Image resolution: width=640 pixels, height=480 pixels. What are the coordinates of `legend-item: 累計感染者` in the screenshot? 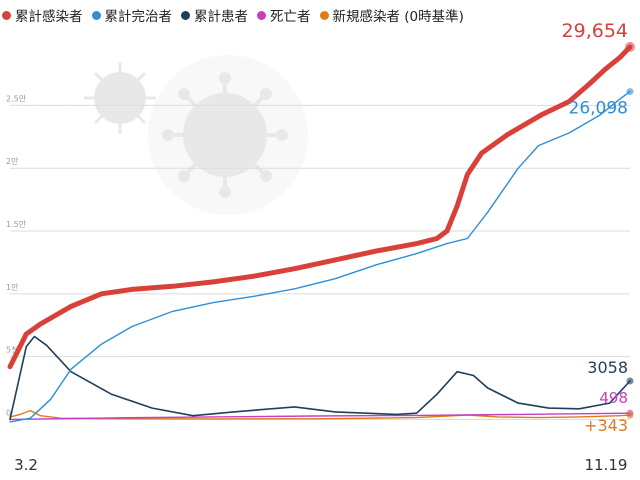 It's located at (42, 15).